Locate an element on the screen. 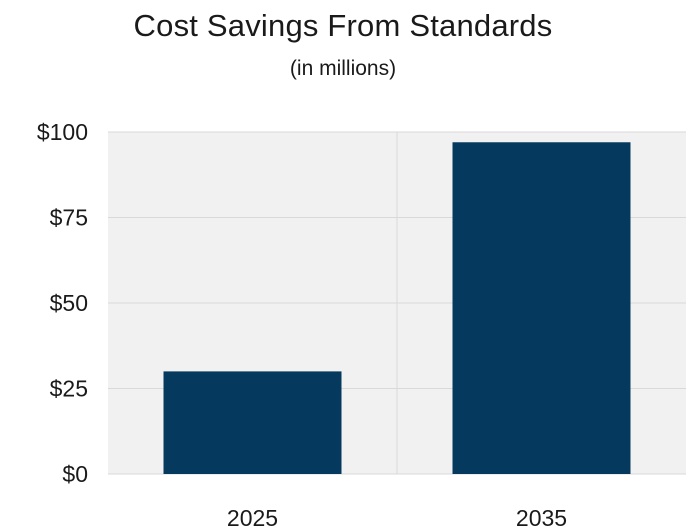 The width and height of the screenshot is (686, 532). y-tick-label: $75 is located at coordinates (69, 218).